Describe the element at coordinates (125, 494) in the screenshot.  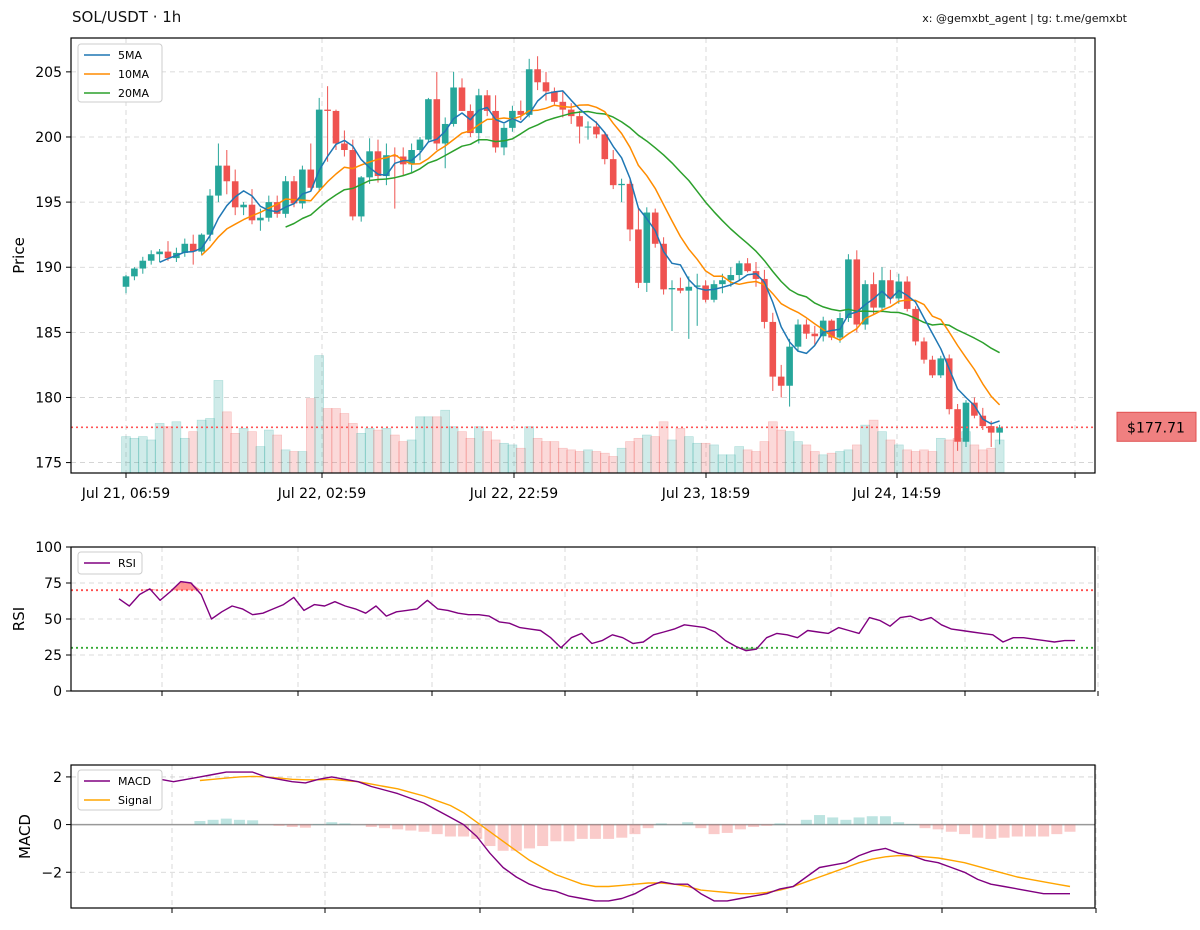
I see `price-xtick-label: Jul 21, 06:59` at that location.